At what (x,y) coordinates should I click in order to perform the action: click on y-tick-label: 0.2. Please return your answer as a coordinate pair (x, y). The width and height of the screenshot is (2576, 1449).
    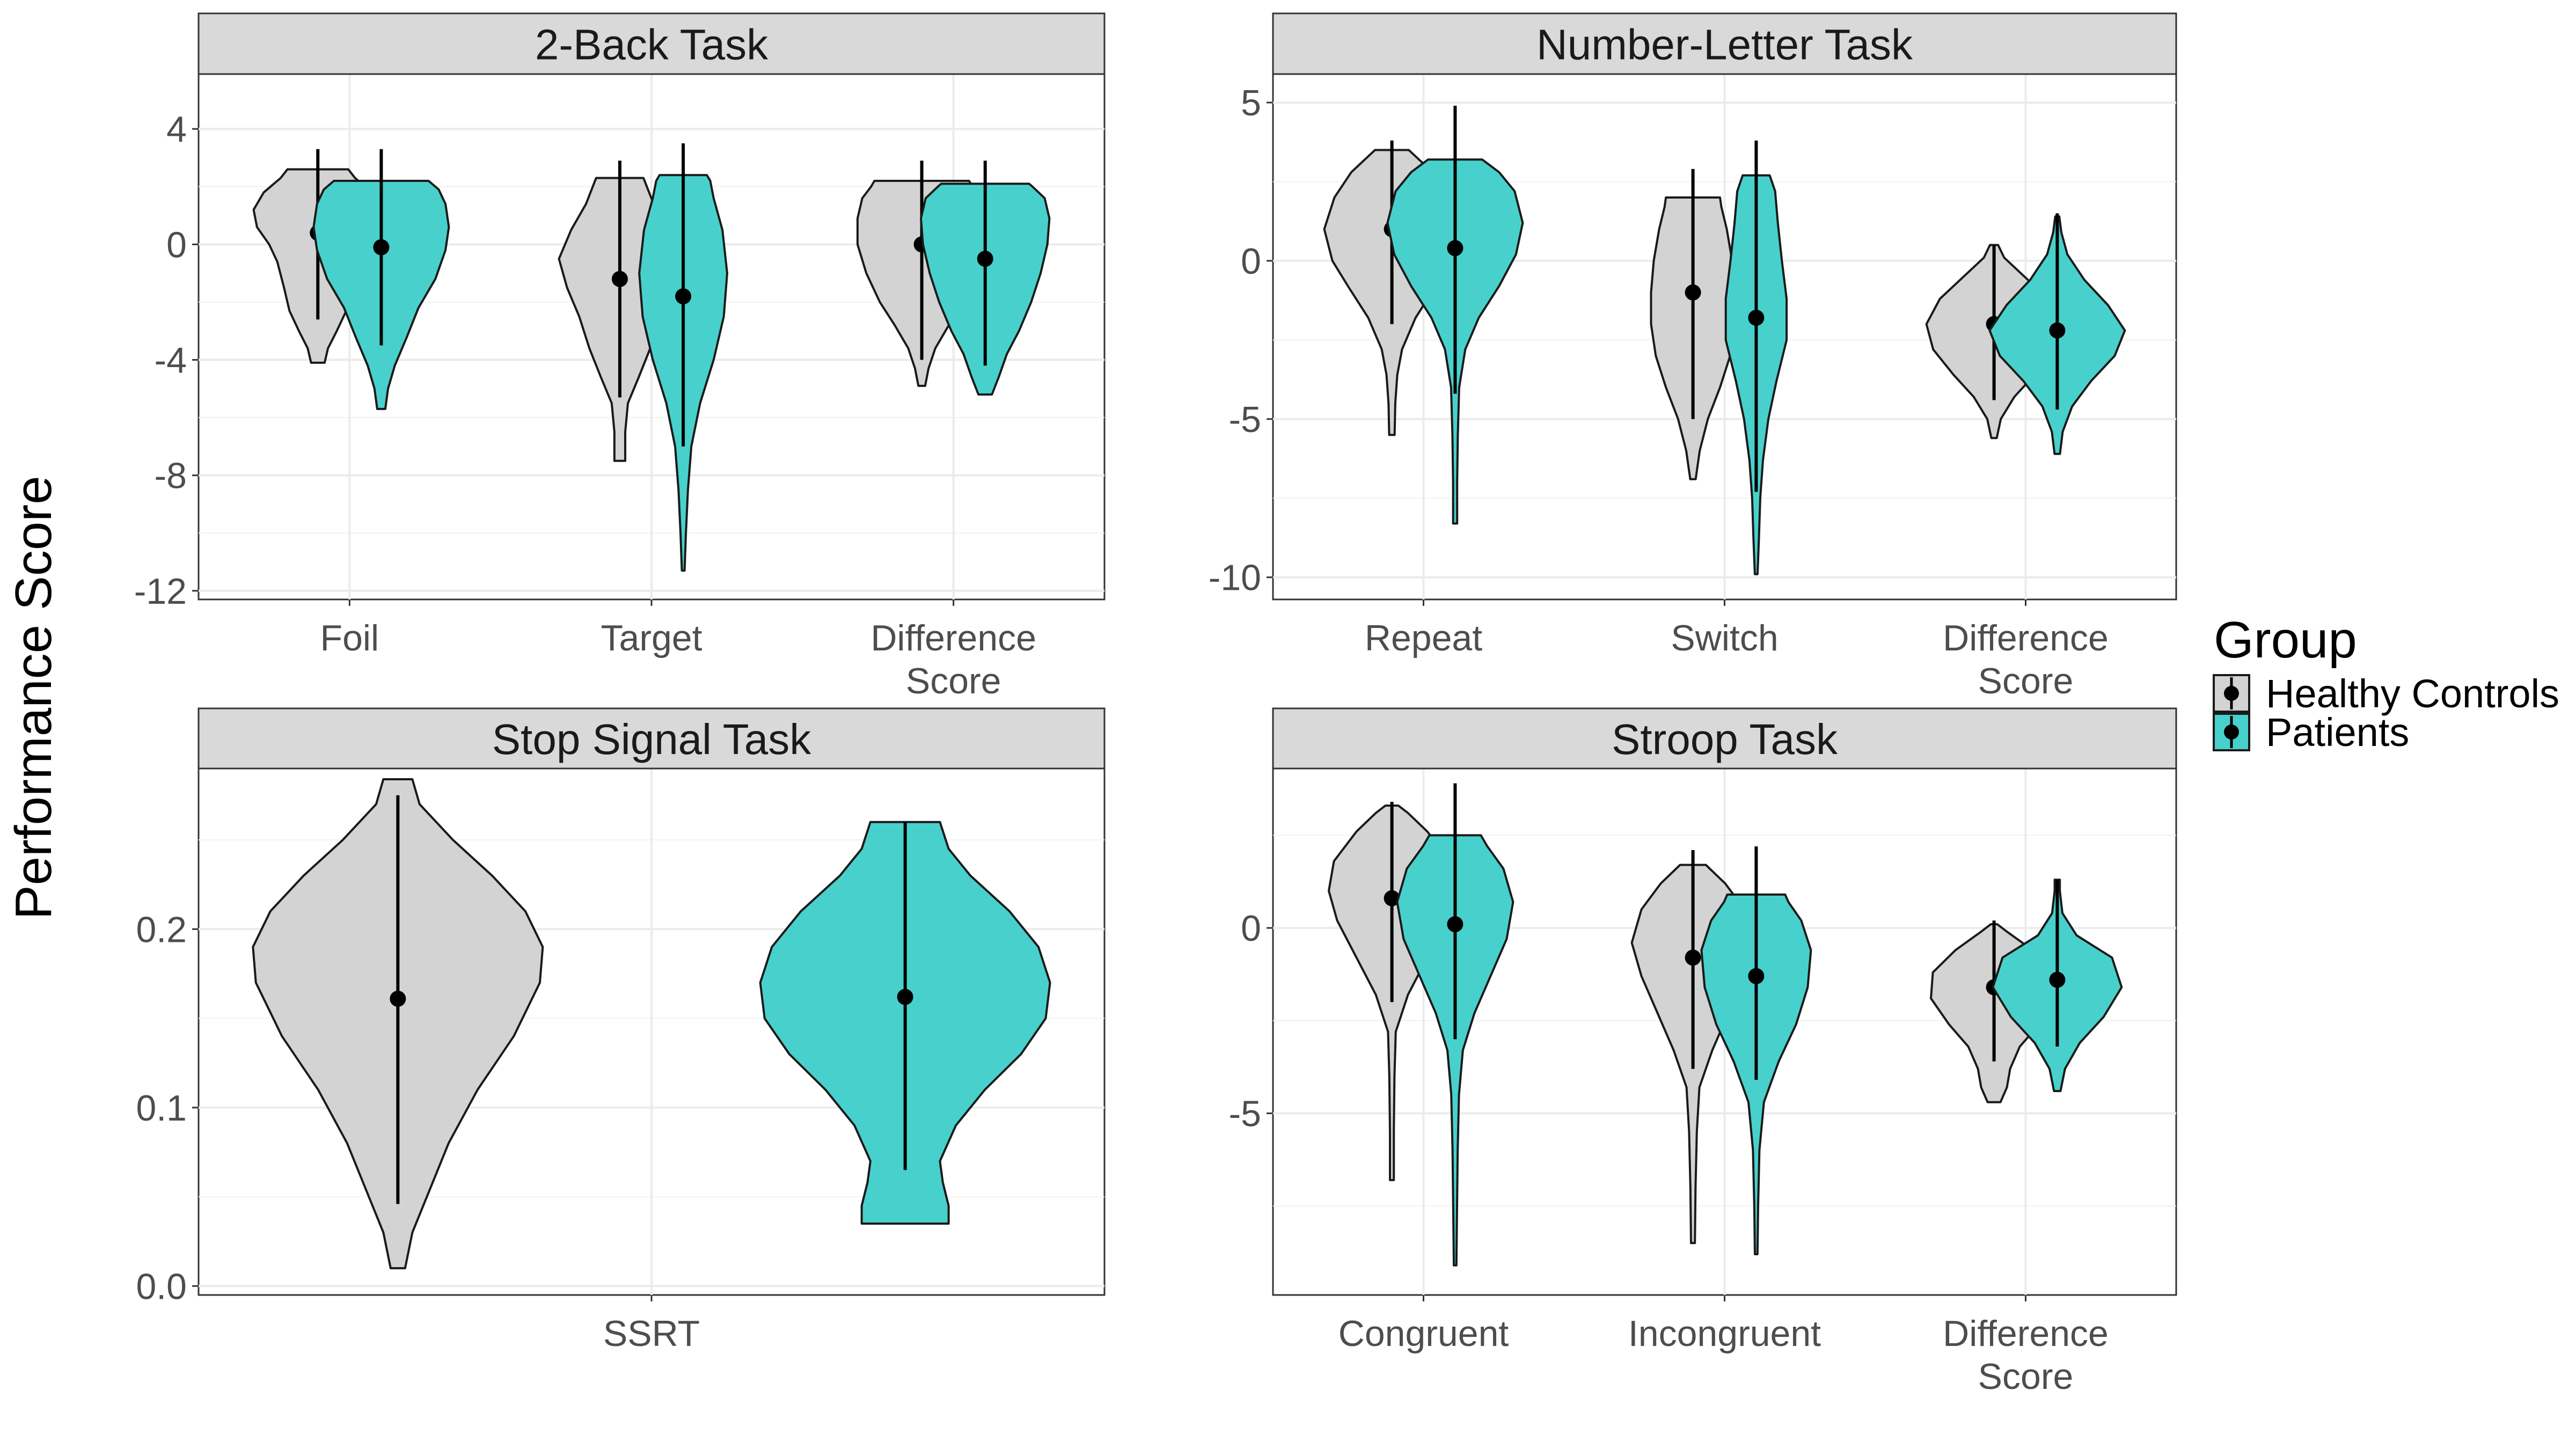
    Looking at the image, I should click on (161, 929).